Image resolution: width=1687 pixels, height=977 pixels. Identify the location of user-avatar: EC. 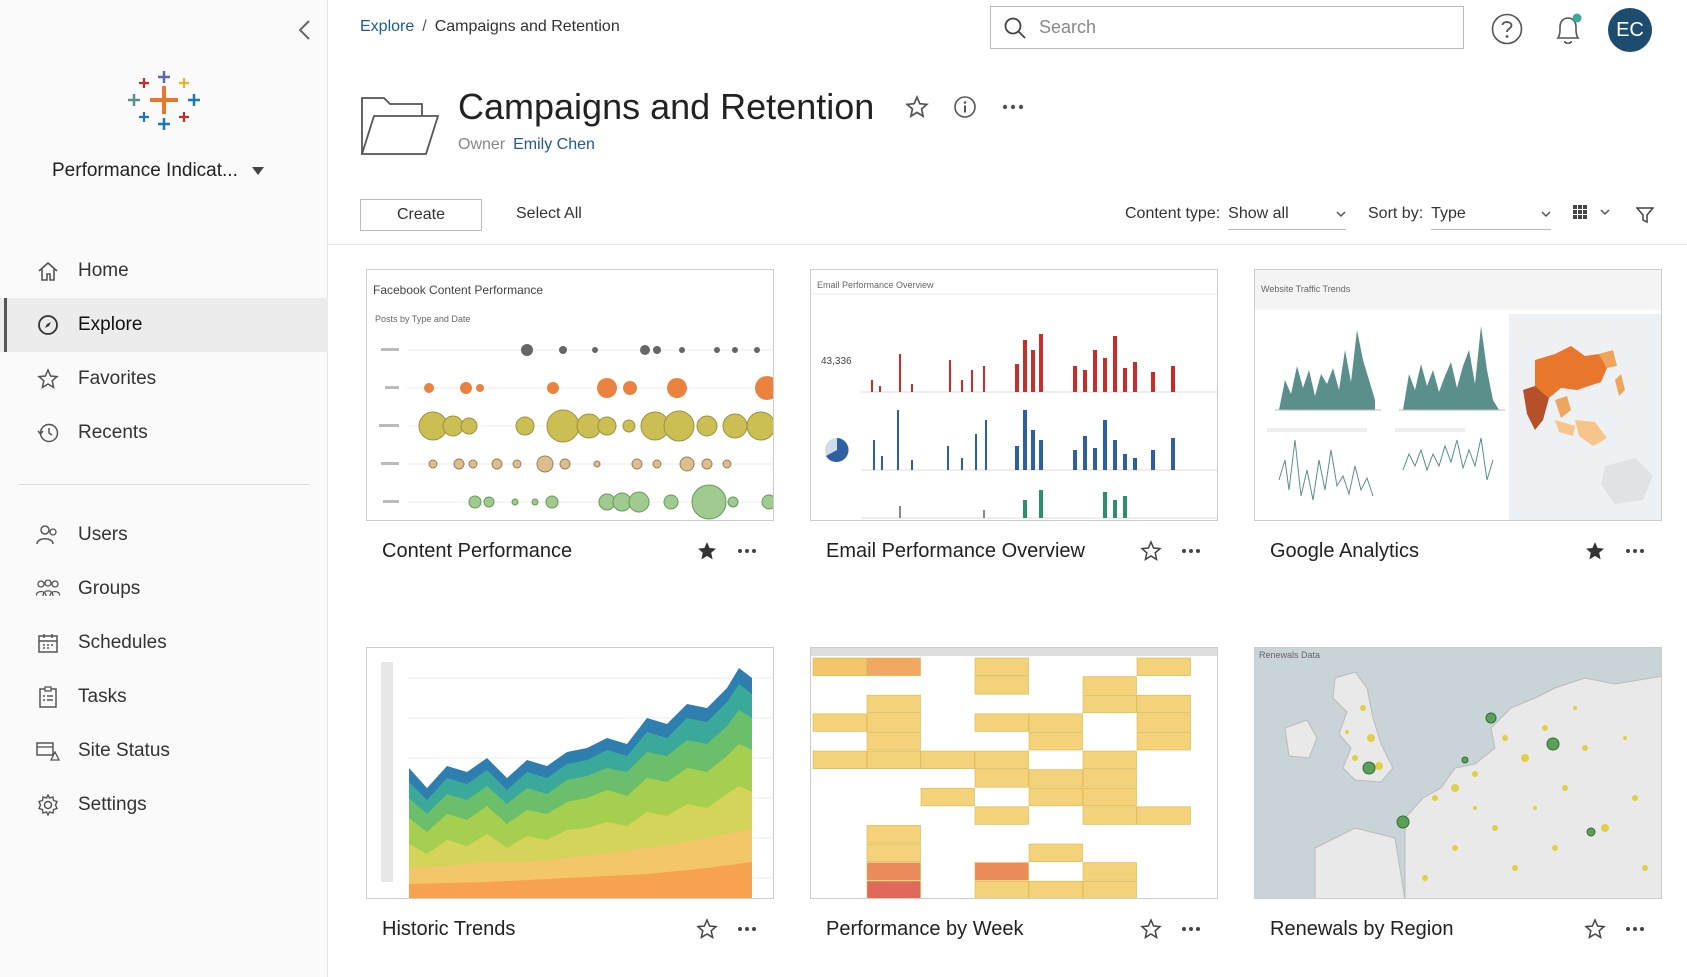
(1630, 30).